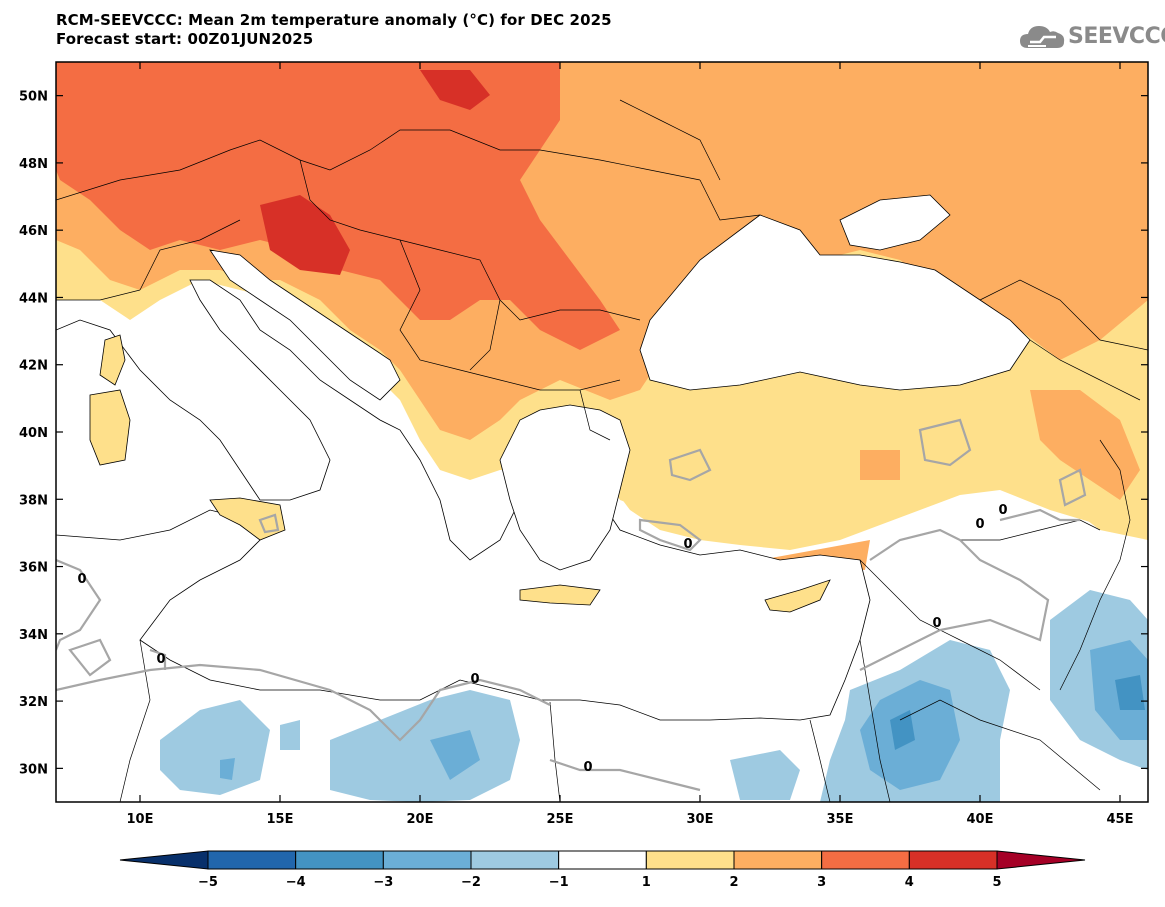 This screenshot has width=1165, height=907. I want to click on longitude-labels: 10E 15E 20E 25E 30E 35E 40E 45E, so click(630, 819).